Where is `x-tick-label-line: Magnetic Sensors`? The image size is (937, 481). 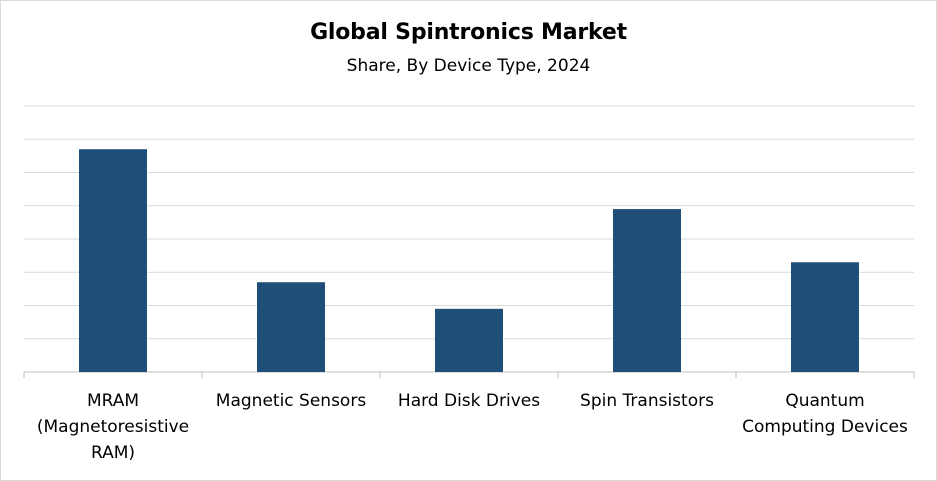
x-tick-label-line: Magnetic Sensors is located at coordinates (291, 401).